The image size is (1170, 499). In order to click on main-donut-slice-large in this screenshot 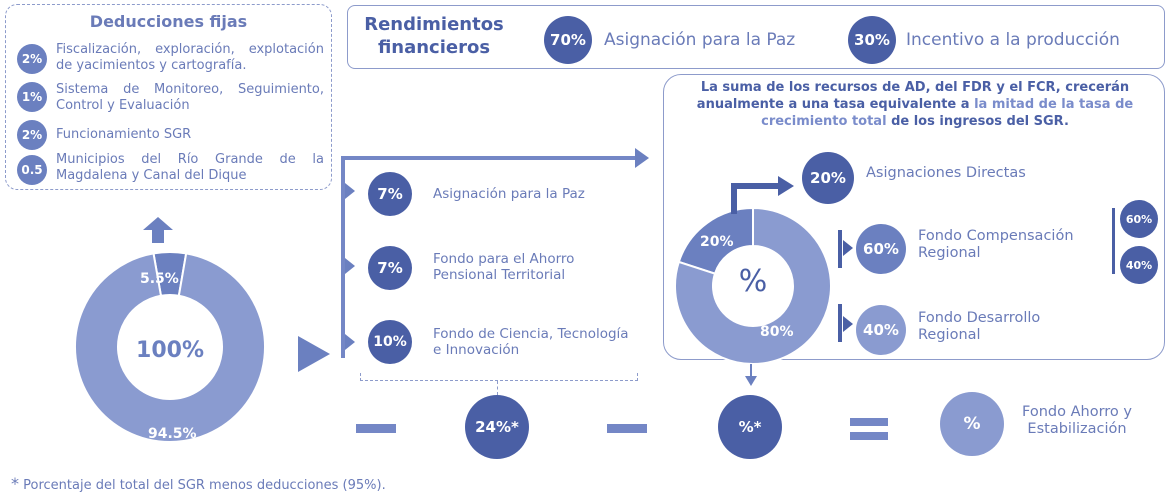, I will do `click(170, 347)`.